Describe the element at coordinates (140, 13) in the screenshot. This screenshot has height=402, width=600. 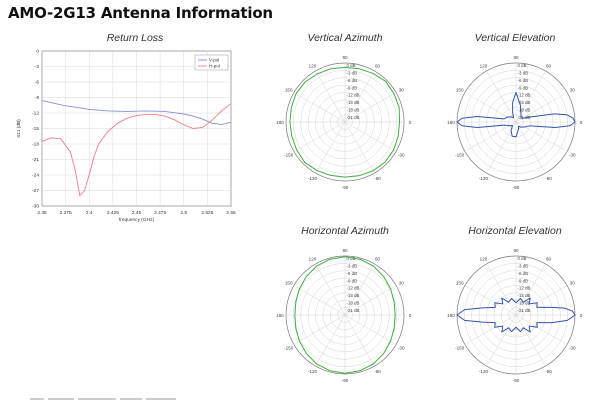
I see `page-title: AMO-2G13 Antenna Information` at that location.